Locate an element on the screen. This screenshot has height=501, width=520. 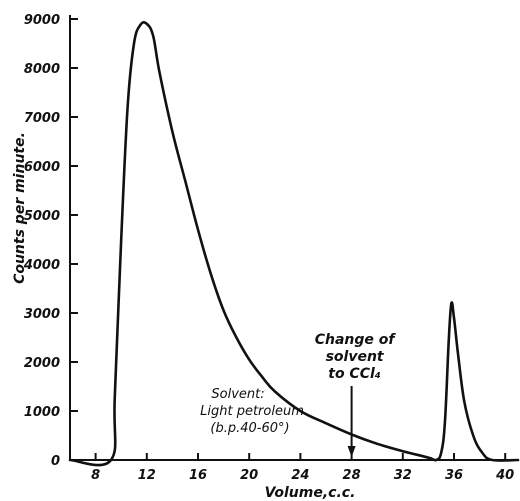
x-tick-label: 16 is located at coordinates (198, 475).